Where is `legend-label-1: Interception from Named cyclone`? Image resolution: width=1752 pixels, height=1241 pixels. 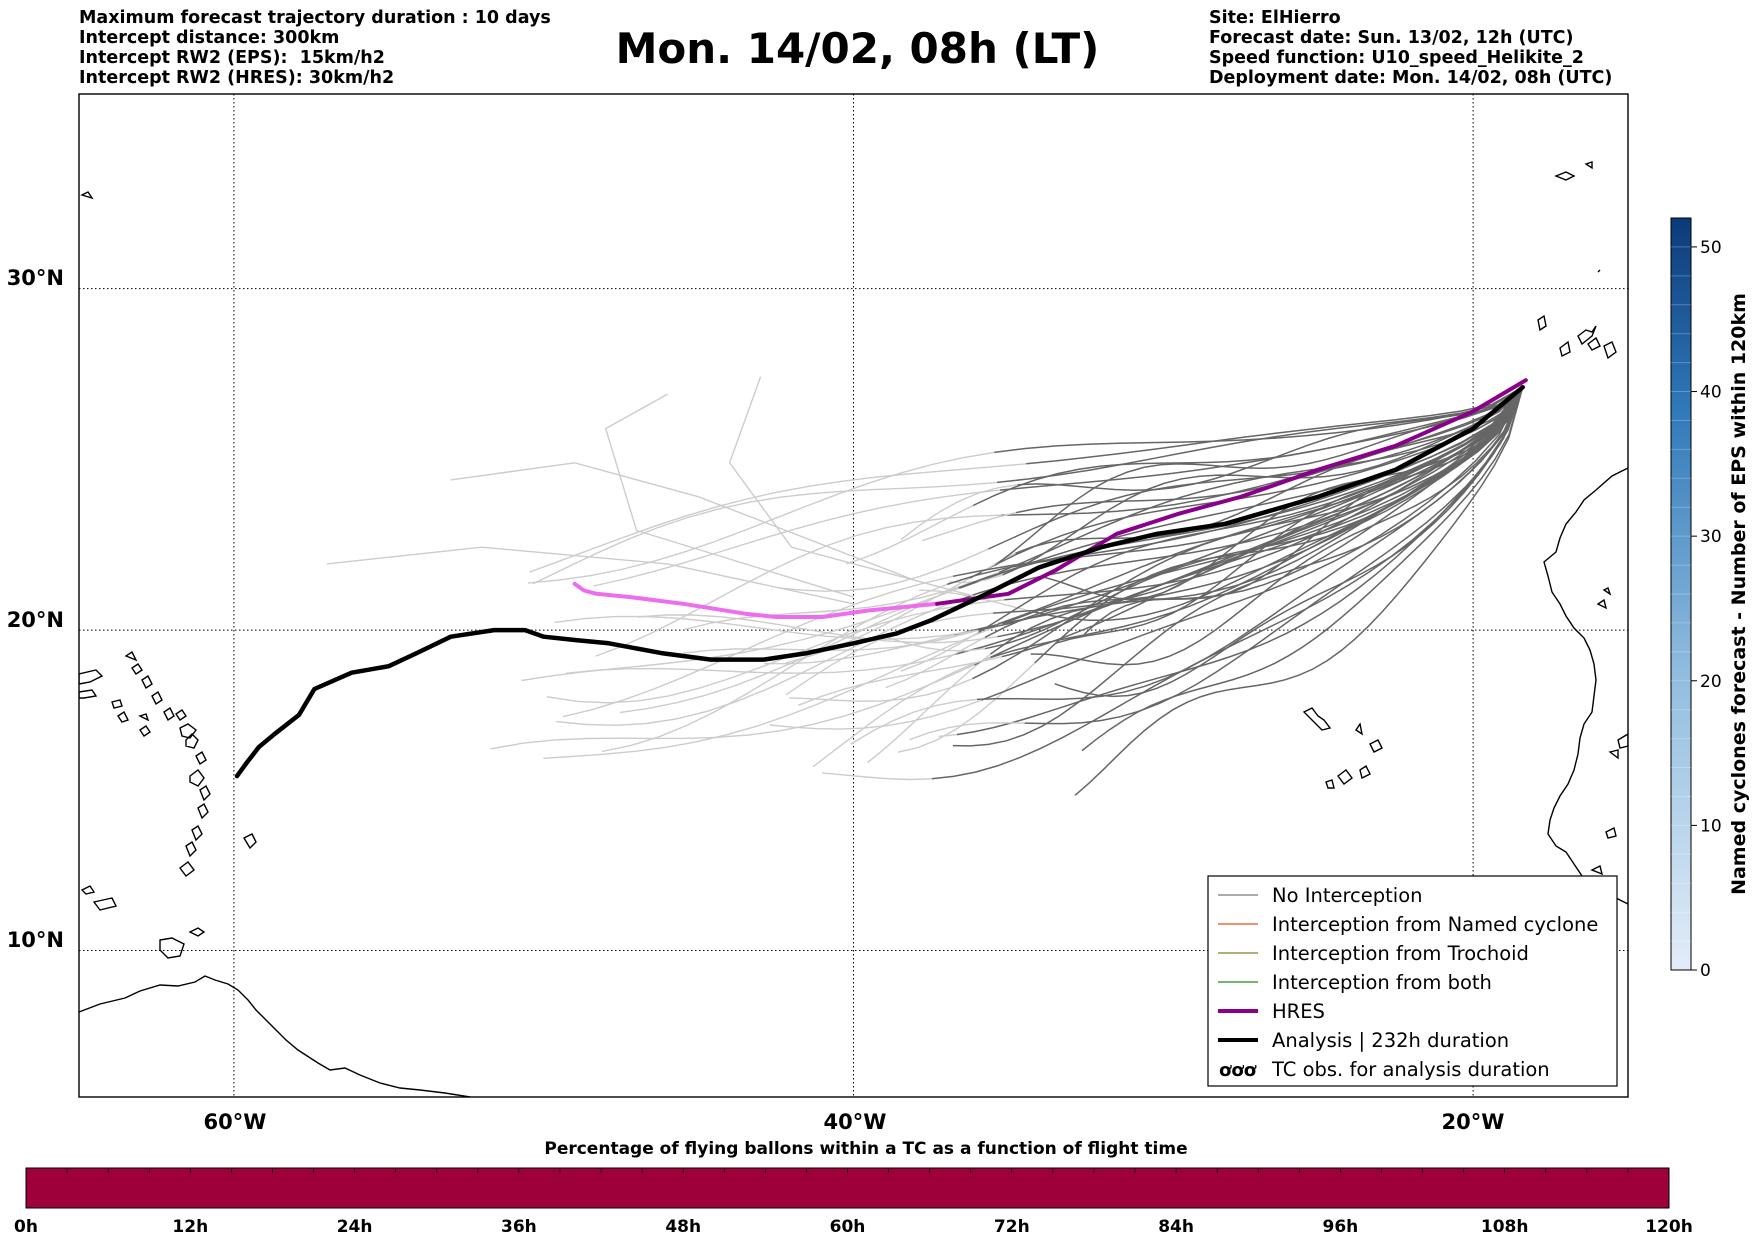
legend-label-1: Interception from Named cyclone is located at coordinates (1435, 924).